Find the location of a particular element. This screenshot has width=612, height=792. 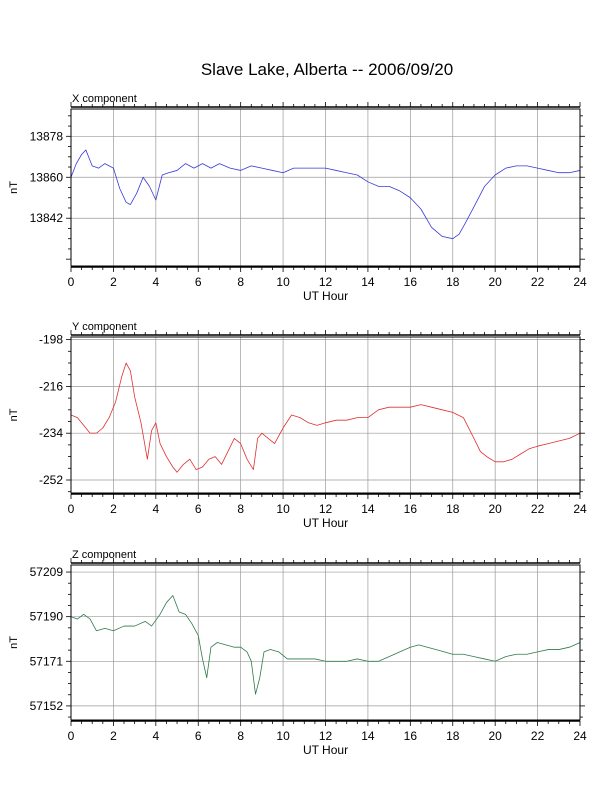

z-x-tick-label: 8 is located at coordinates (240, 736).